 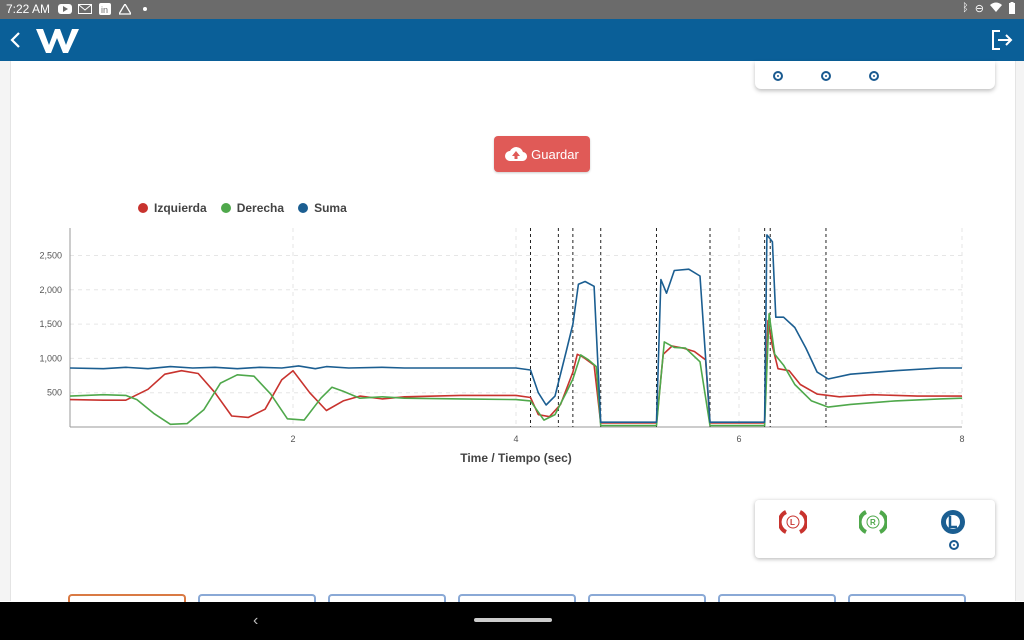 What do you see at coordinates (303, 208) in the screenshot?
I see `legend-dot-suma` at bounding box center [303, 208].